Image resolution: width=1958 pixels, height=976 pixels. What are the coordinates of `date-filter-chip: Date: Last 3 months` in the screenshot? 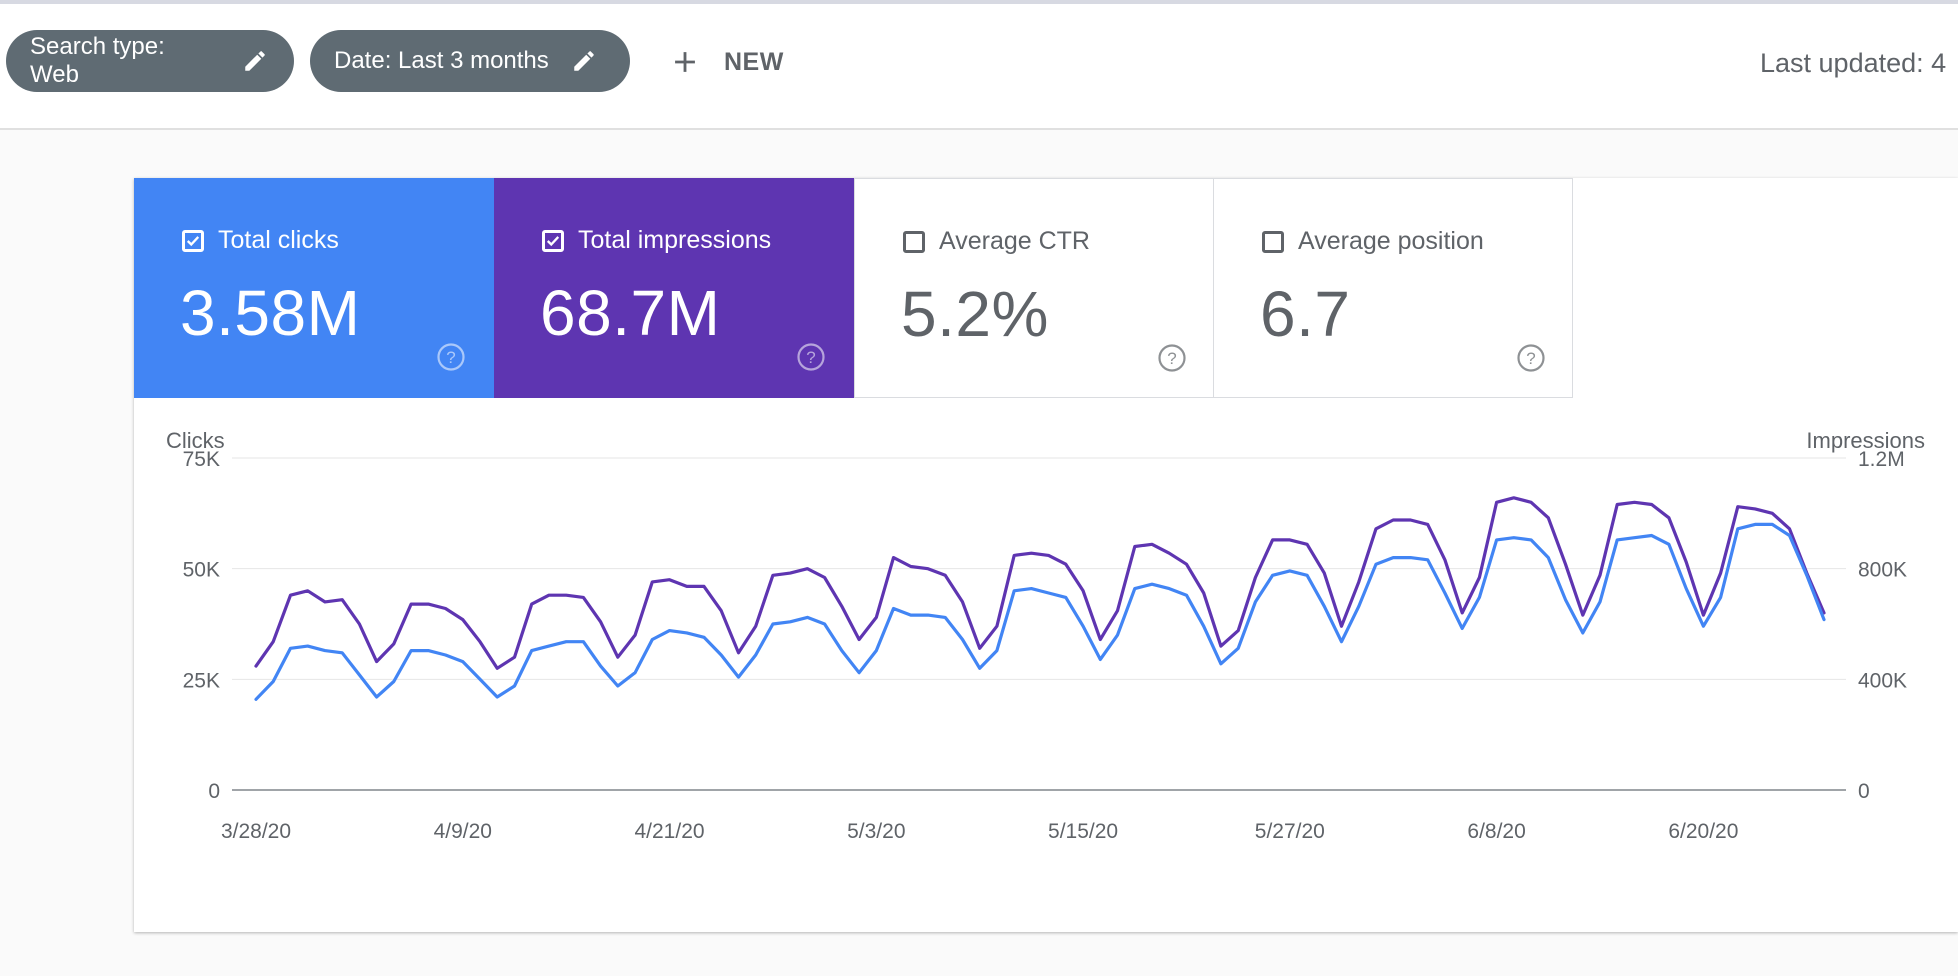 It's located at (470, 61).